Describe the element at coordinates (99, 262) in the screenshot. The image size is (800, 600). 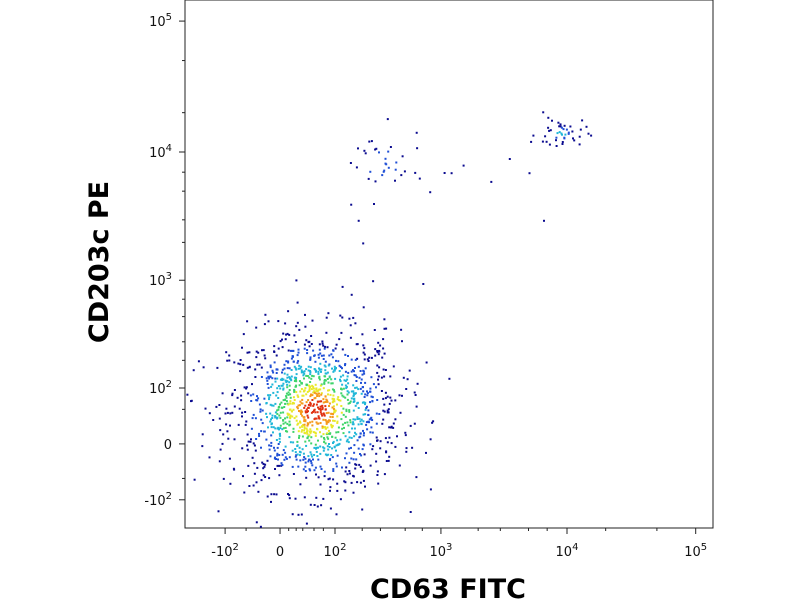
I see `y-axis-title: CD203c PE` at that location.